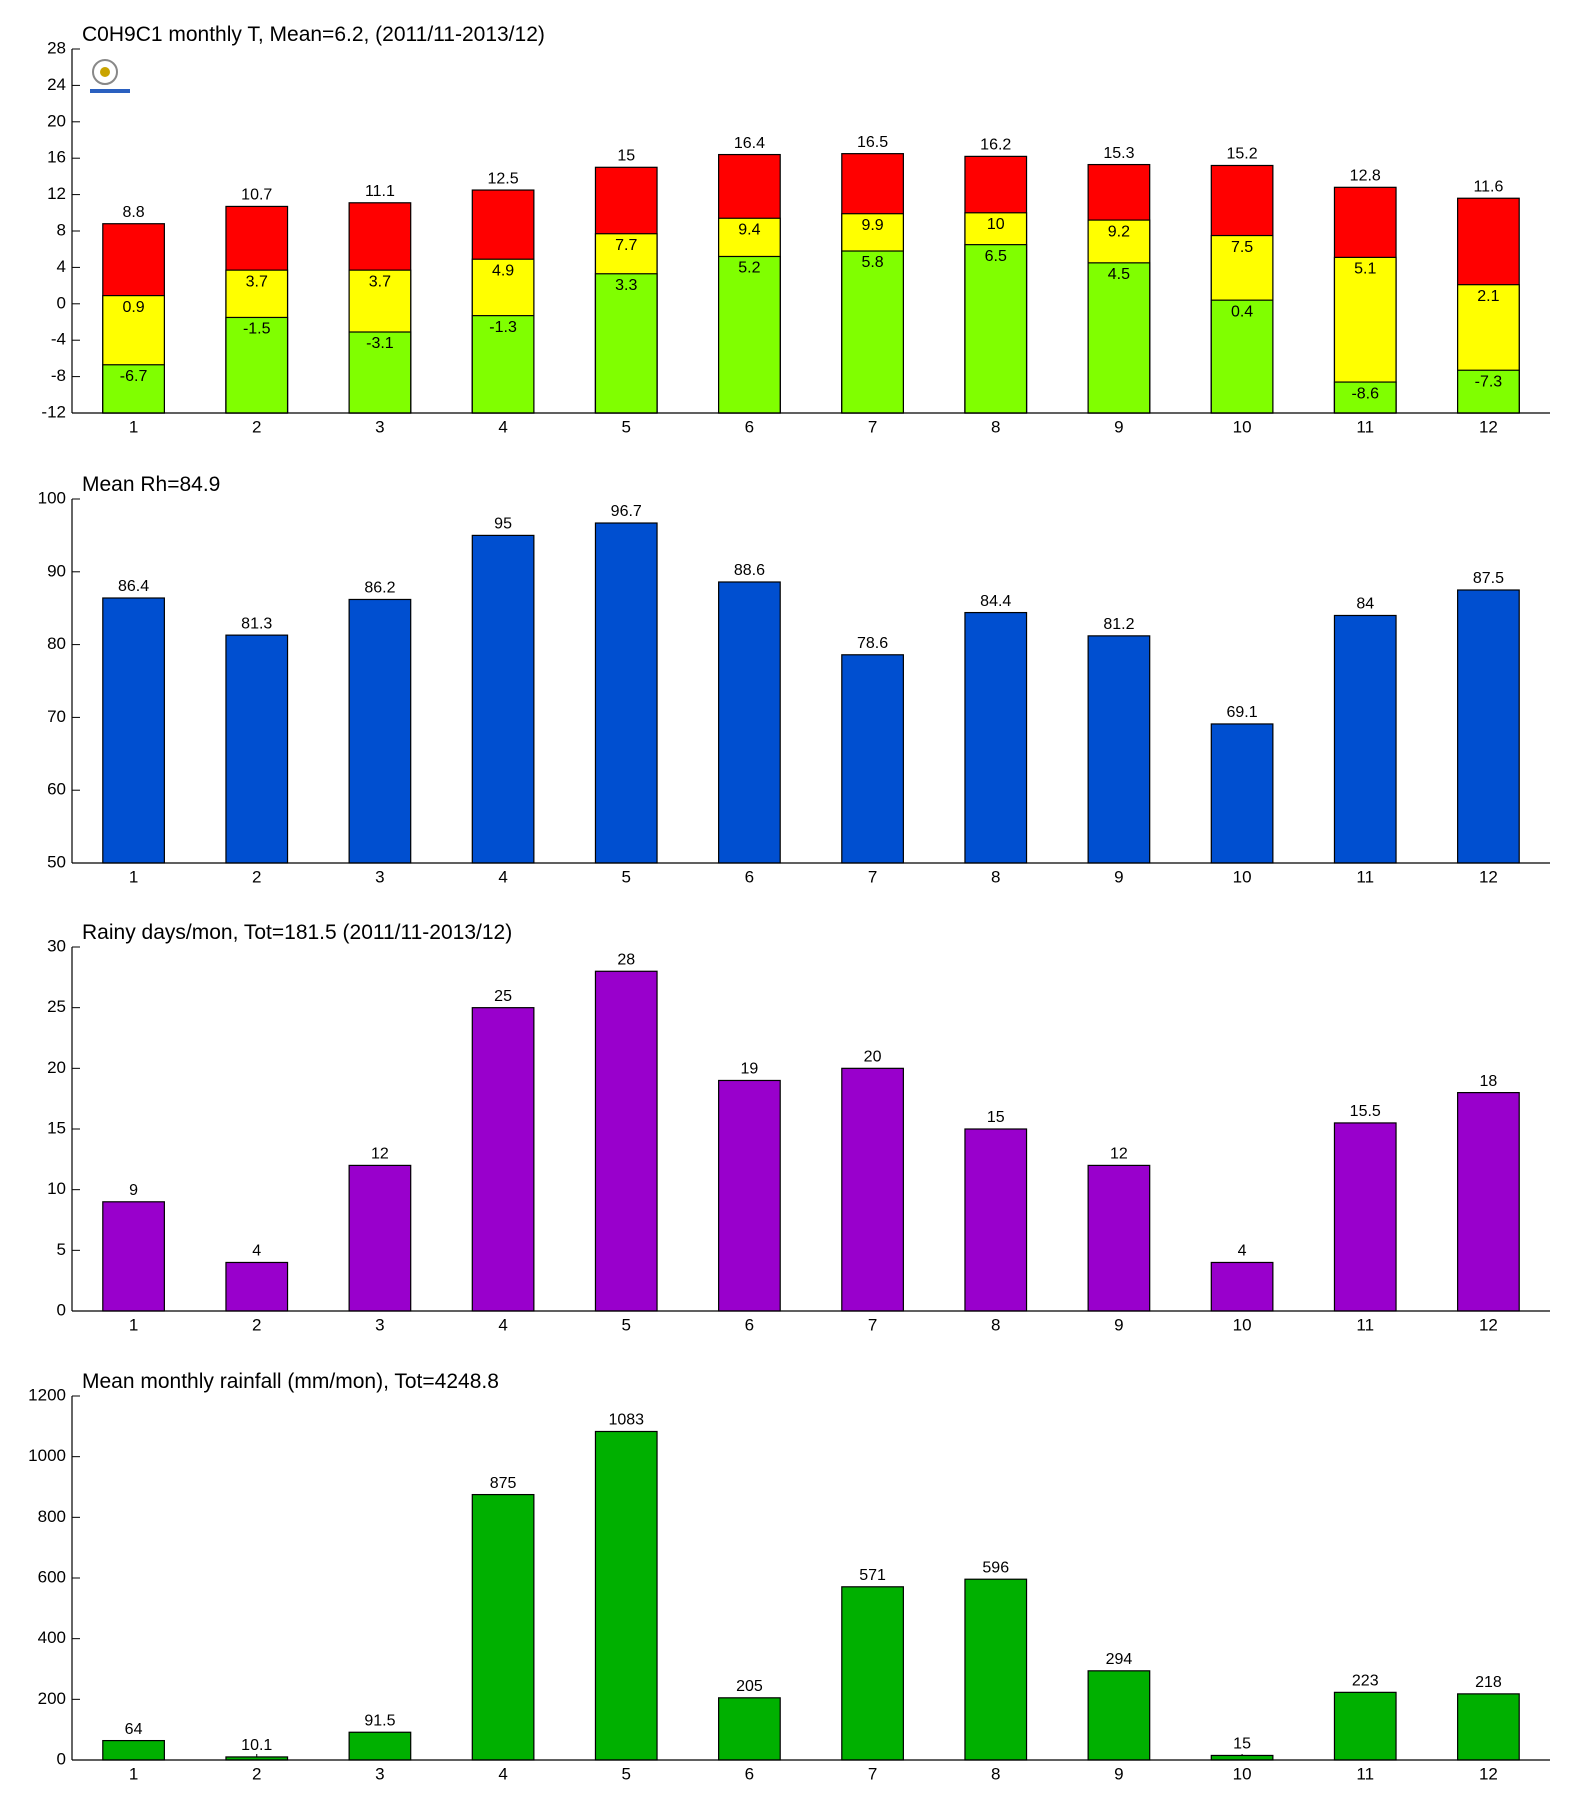 The image size is (1580, 1800). Describe the element at coordinates (503, 270) in the screenshot. I see `value-label: 4.9` at that location.